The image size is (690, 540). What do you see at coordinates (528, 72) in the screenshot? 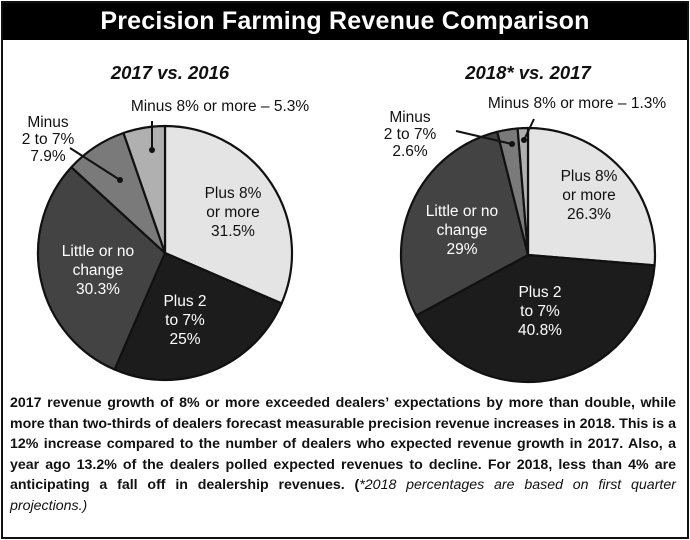
I see `pie-title: 2018* vs. 2017` at bounding box center [528, 72].